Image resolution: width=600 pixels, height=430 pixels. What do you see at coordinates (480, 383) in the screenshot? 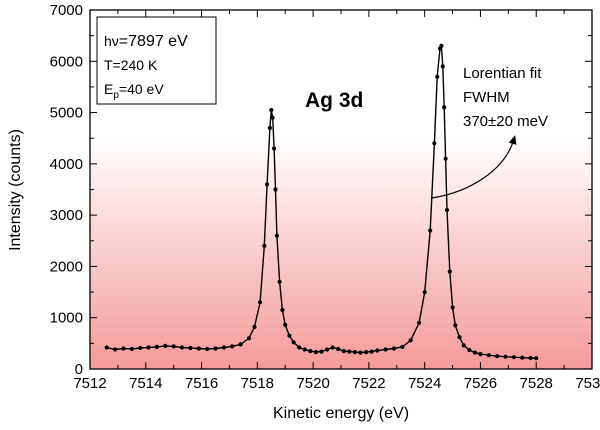
I see `x-tick-label: 7526` at bounding box center [480, 383].